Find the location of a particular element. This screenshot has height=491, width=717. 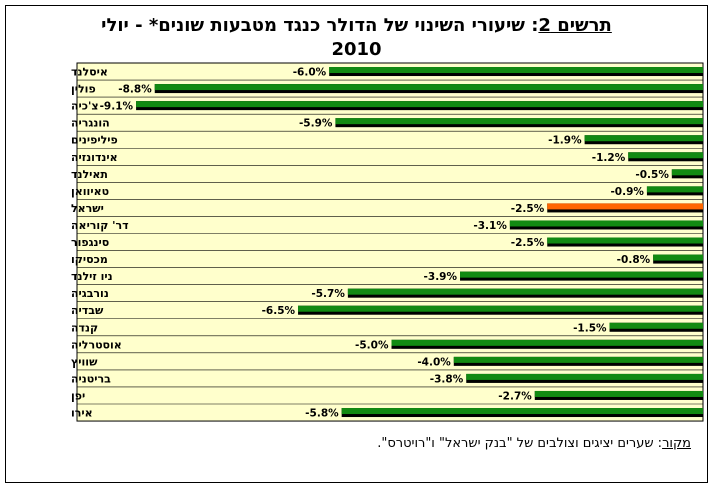

category-label: תאילנד is located at coordinates (89, 174).